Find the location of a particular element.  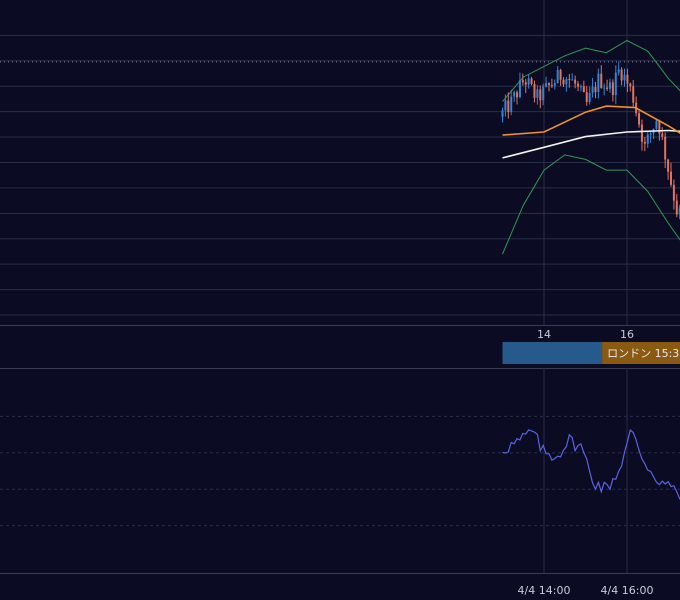

session-label-london: ロンドン 15:30-21:00 JST is located at coordinates (643, 353).